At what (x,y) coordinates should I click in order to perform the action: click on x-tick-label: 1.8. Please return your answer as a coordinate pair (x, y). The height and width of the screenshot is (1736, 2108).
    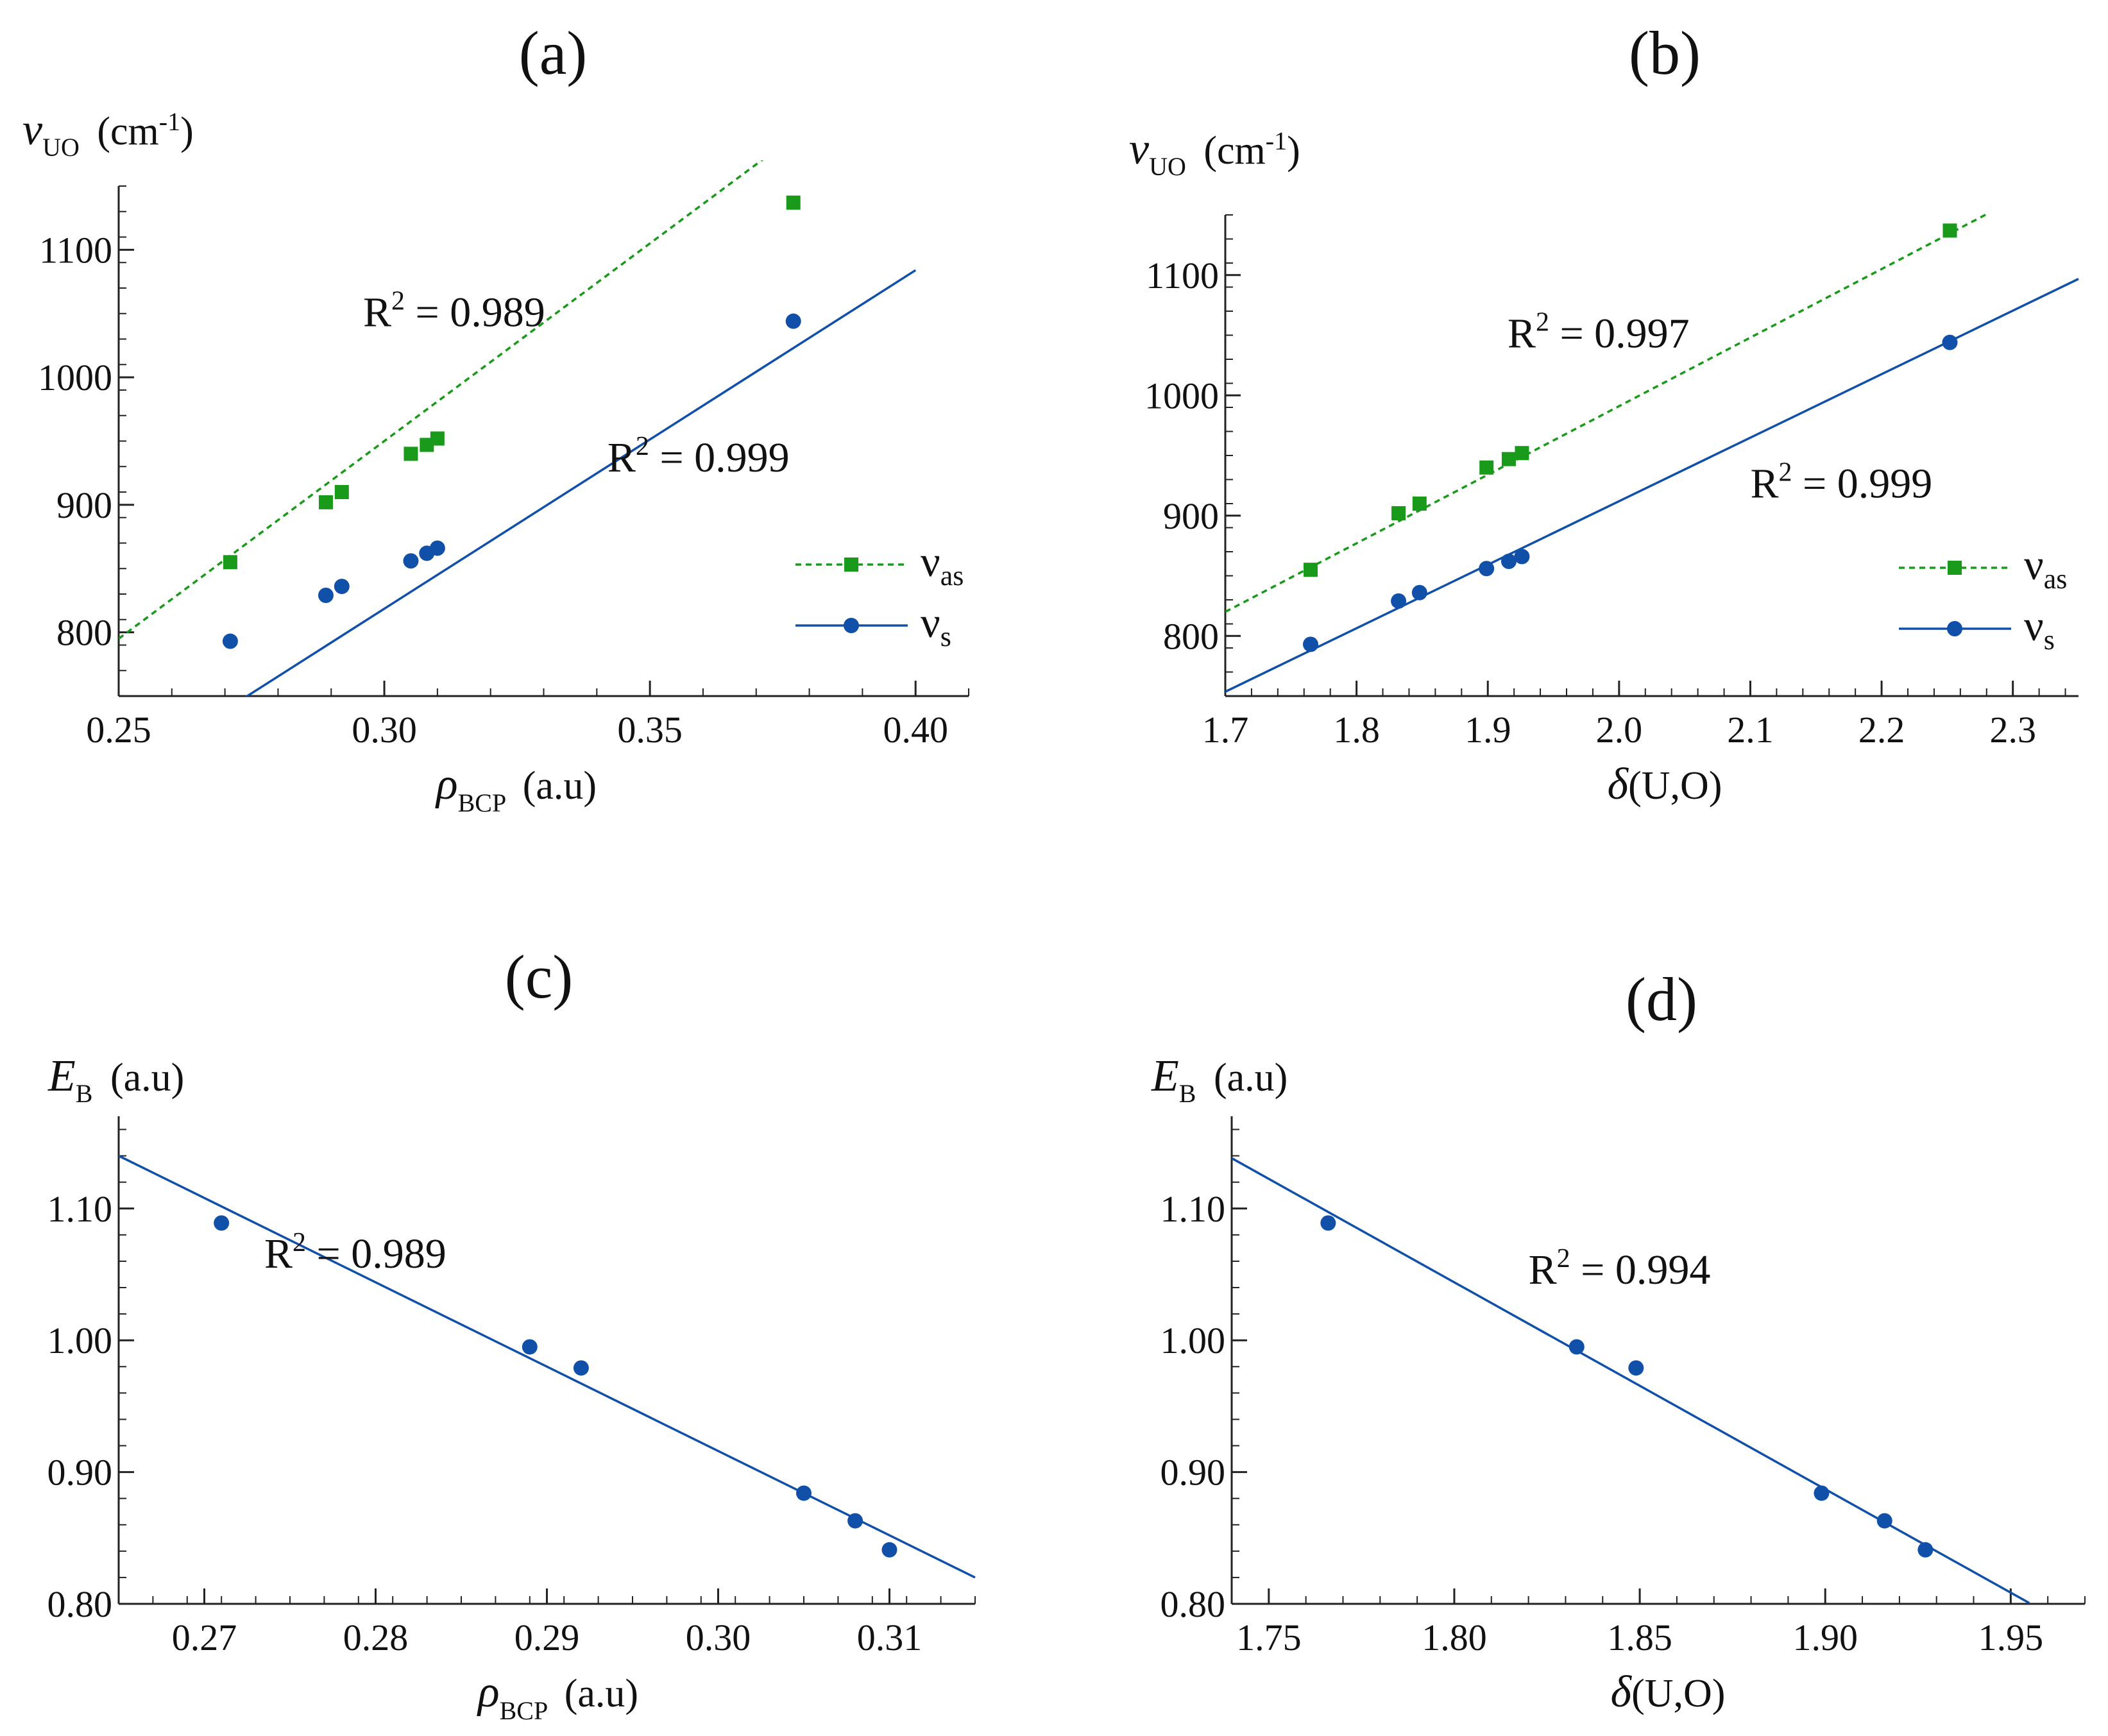
    Looking at the image, I should click on (1356, 730).